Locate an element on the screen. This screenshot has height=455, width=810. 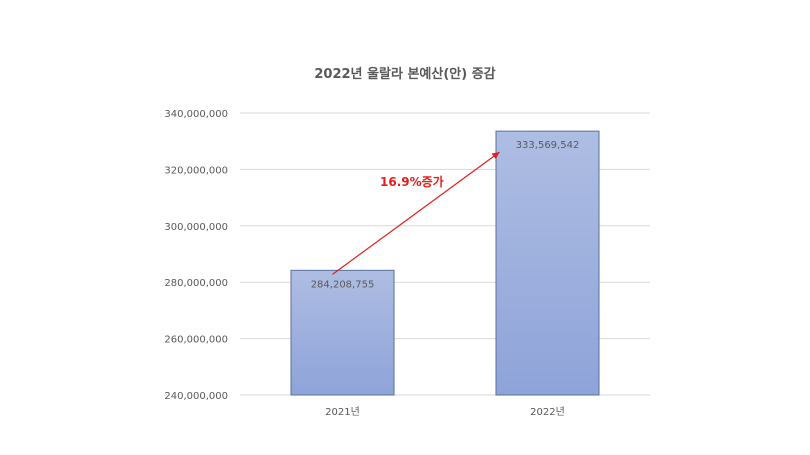
y-tick-label: 320,000,000 is located at coordinates (196, 170).